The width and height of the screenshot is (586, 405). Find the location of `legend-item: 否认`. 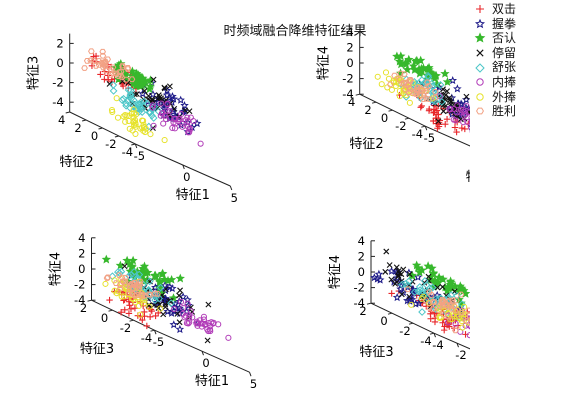

legend-item: 否认 is located at coordinates (528, 38).